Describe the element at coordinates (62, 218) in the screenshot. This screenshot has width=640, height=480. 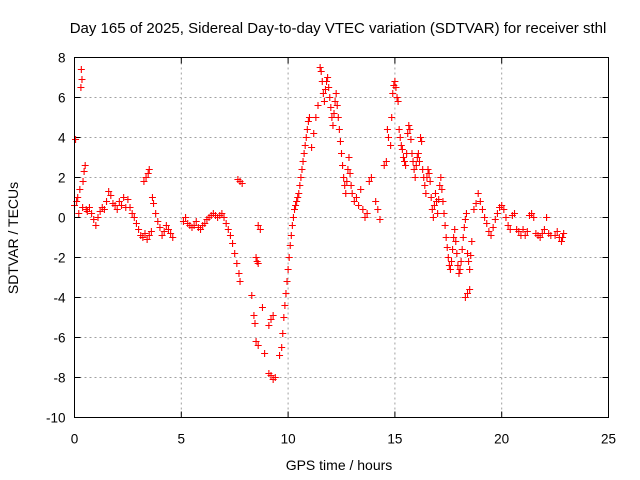
I see `y-tick-label: 0` at that location.